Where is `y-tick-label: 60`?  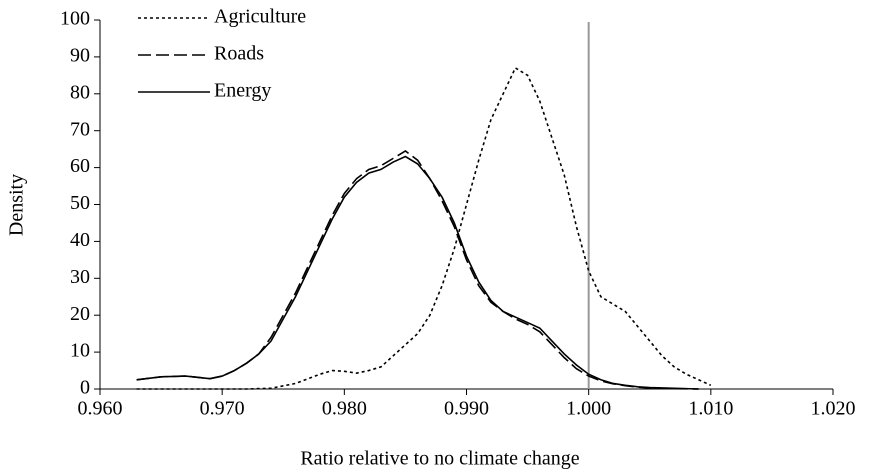 y-tick-label: 60 is located at coordinates (80, 166).